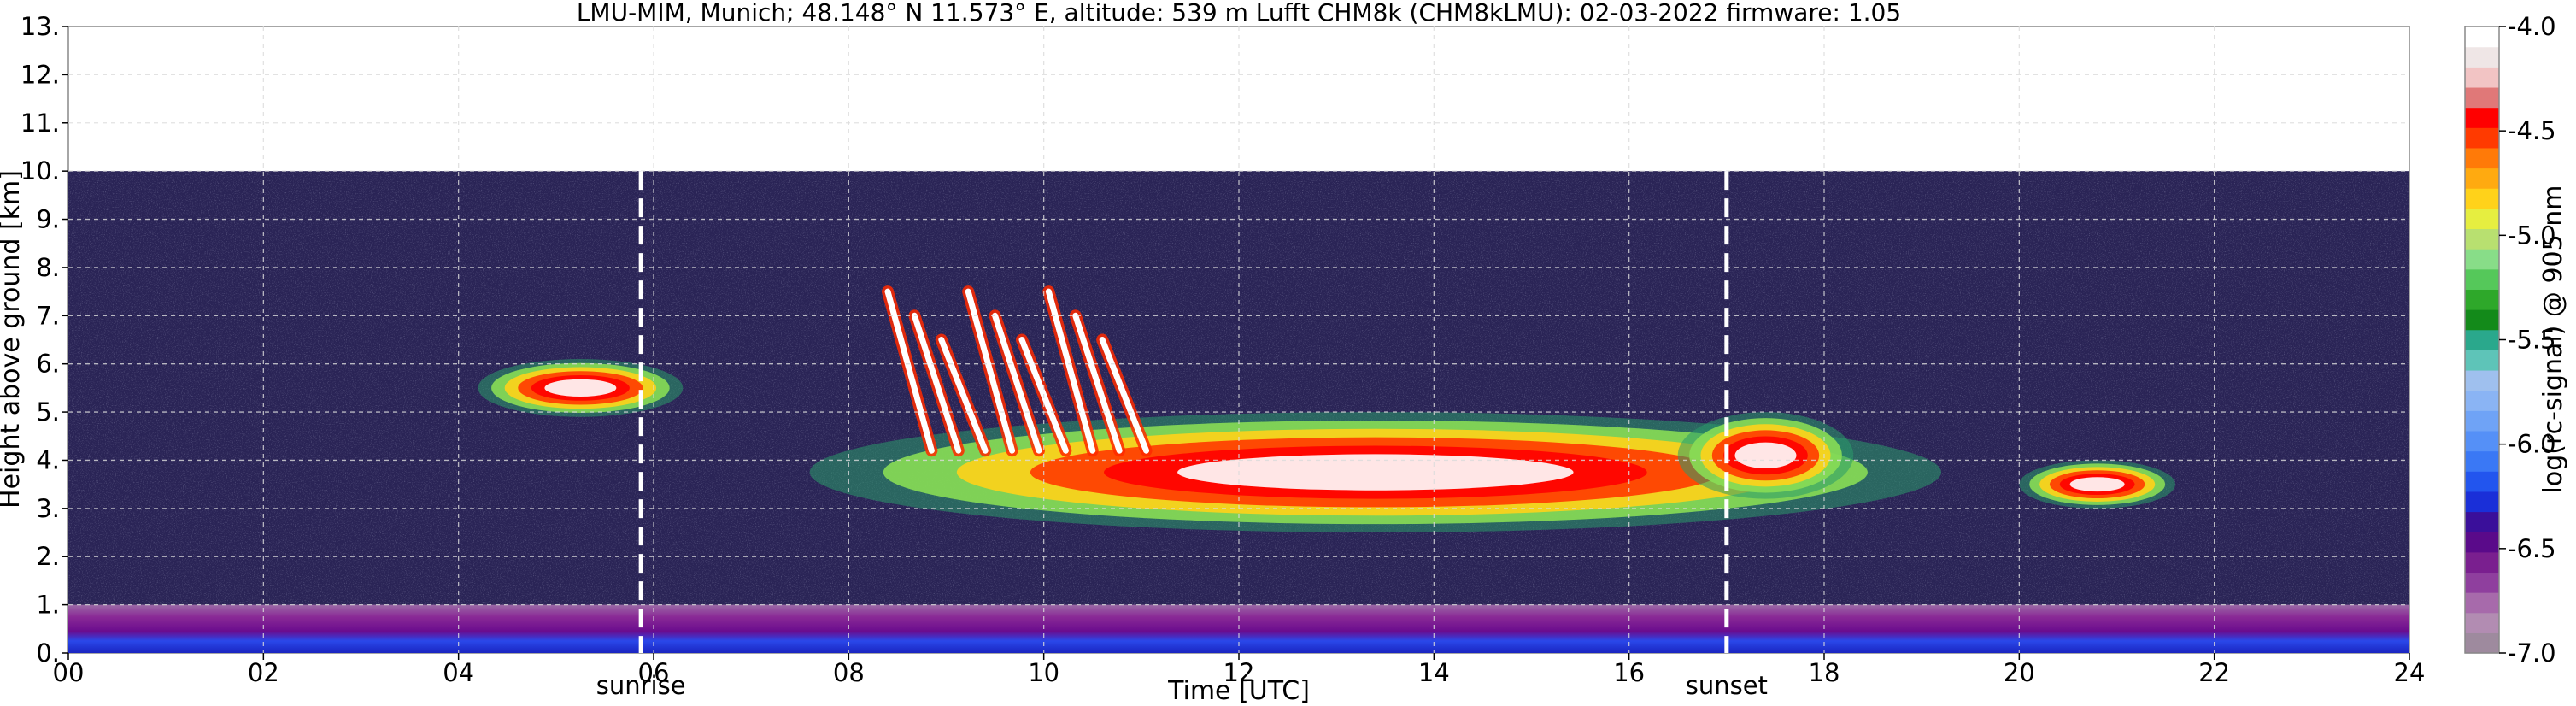 The height and width of the screenshot is (706, 2576). What do you see at coordinates (1238, 691) in the screenshot?
I see `x-axis-label: Time [UTC]` at bounding box center [1238, 691].